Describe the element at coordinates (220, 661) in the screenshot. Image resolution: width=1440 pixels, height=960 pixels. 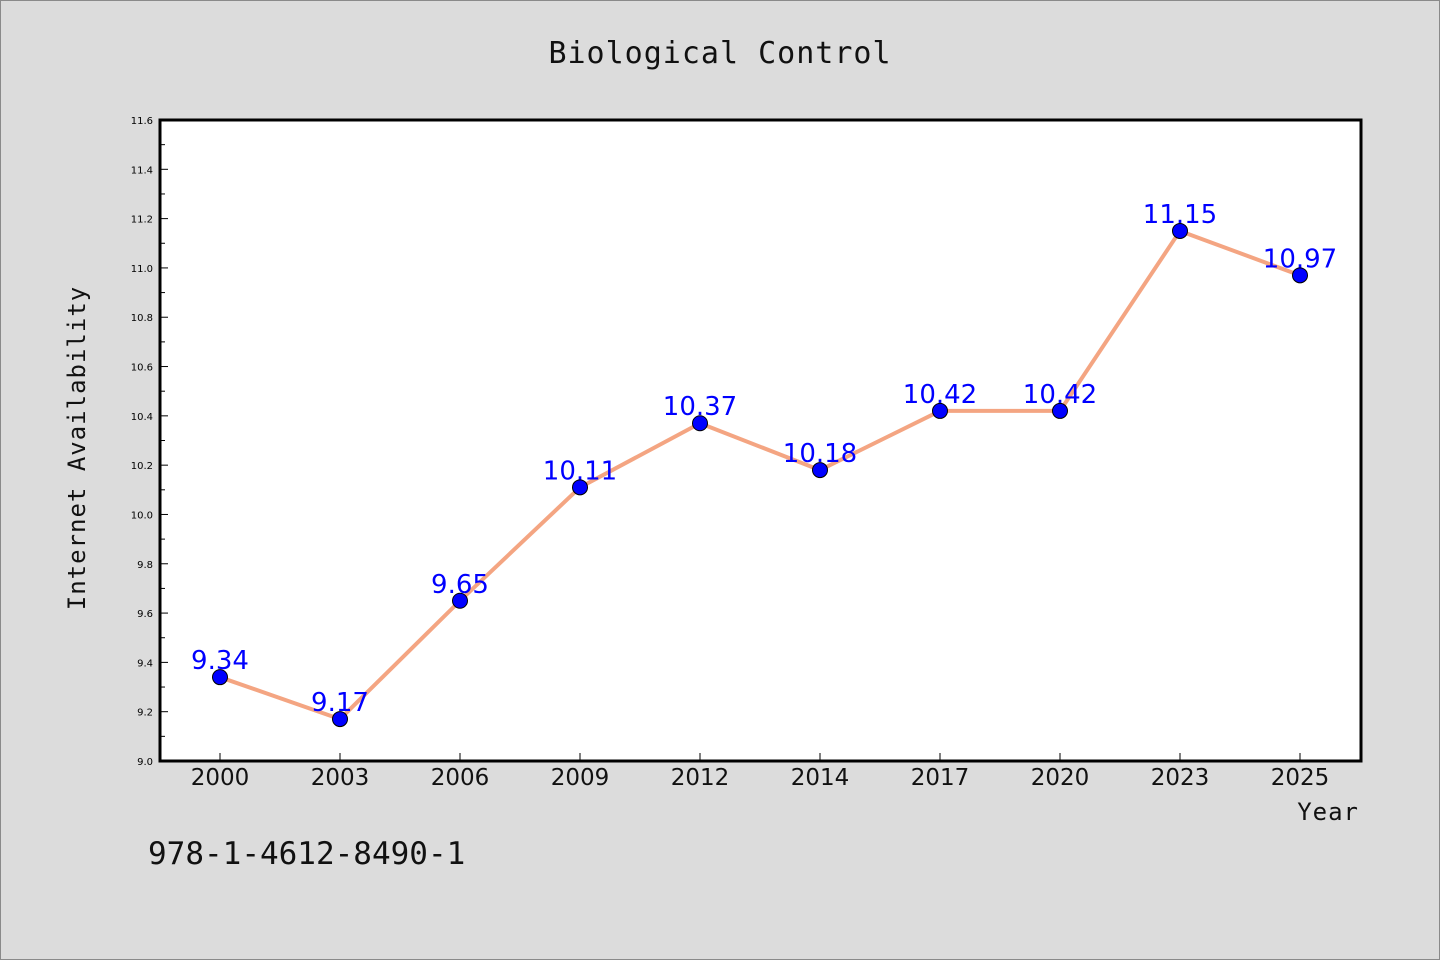
I see `data-label: 9.34` at that location.